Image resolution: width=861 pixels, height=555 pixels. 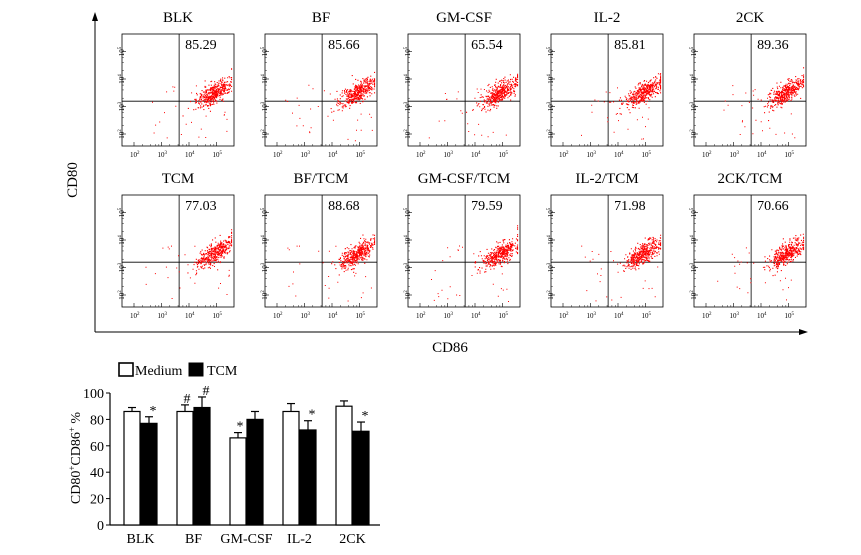 I want to click on bar-legend: Medium TCM, so click(x=178, y=370).